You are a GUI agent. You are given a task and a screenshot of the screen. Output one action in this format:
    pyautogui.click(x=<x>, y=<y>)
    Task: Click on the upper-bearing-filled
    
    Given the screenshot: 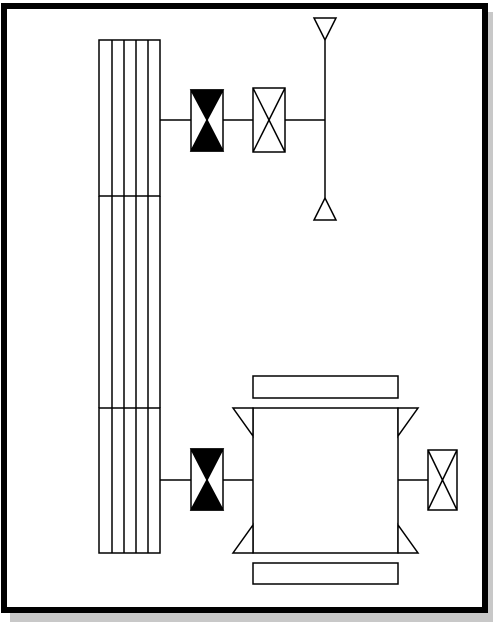 What is the action you would take?
    pyautogui.click(x=207, y=120)
    